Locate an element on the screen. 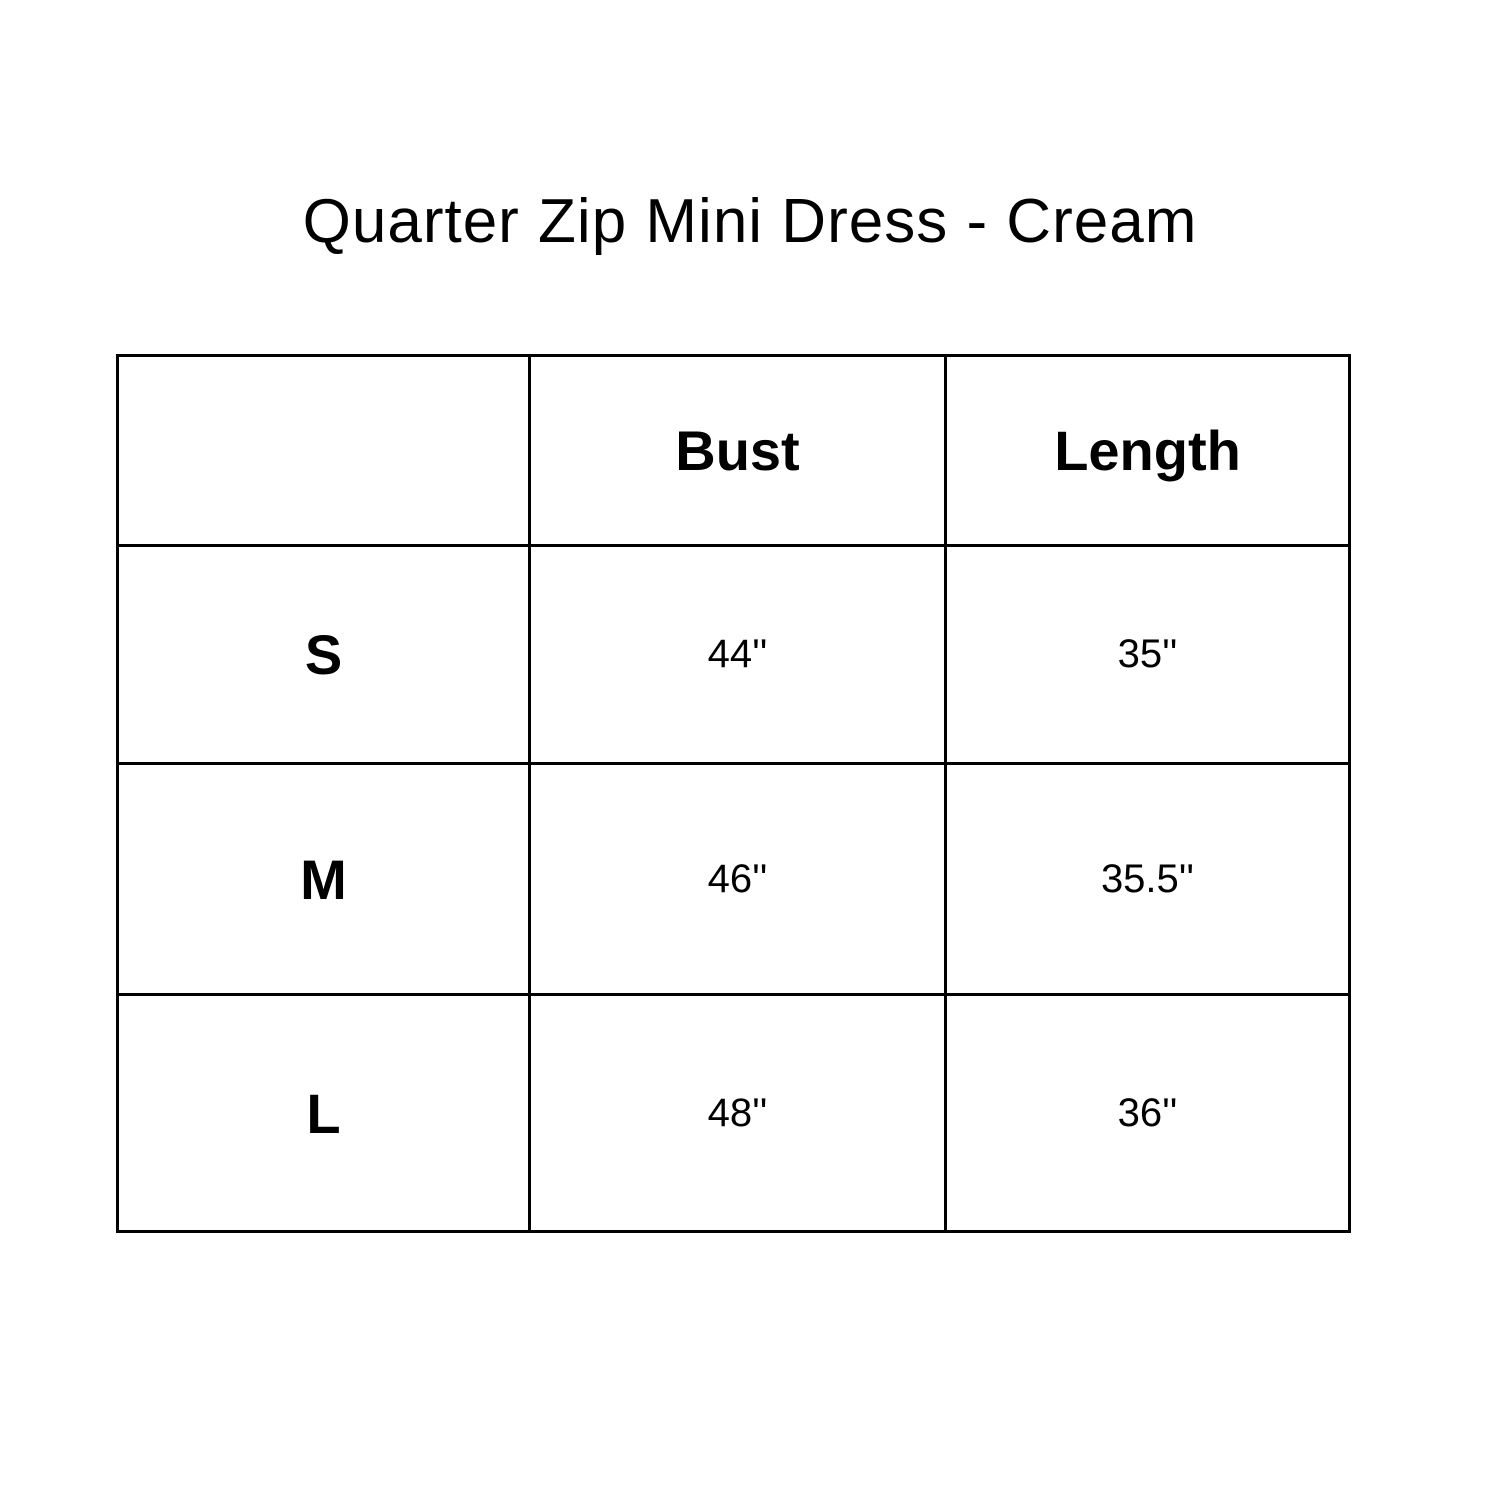 This screenshot has height=1500, width=1500. length-value: 35'' is located at coordinates (1147, 654).